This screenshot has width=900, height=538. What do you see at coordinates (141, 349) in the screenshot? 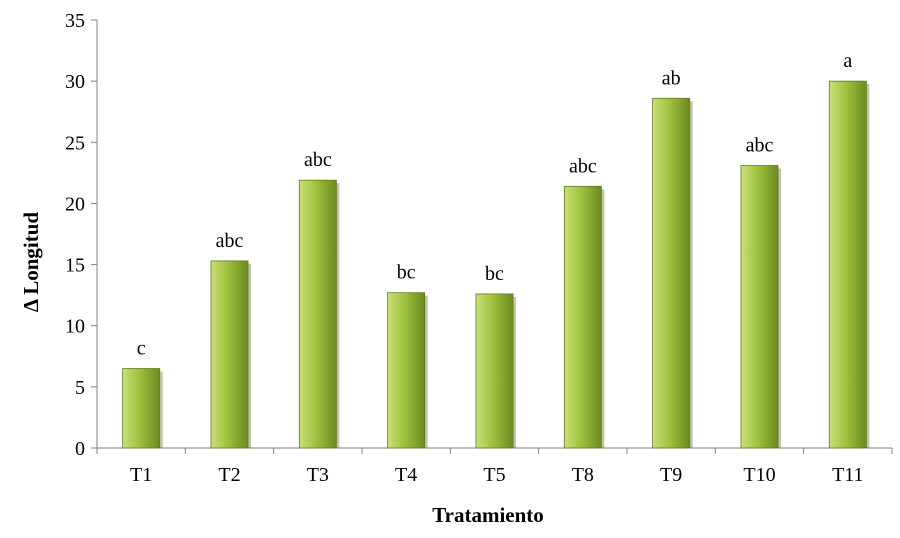
I see `significance-label: c` at bounding box center [141, 349].